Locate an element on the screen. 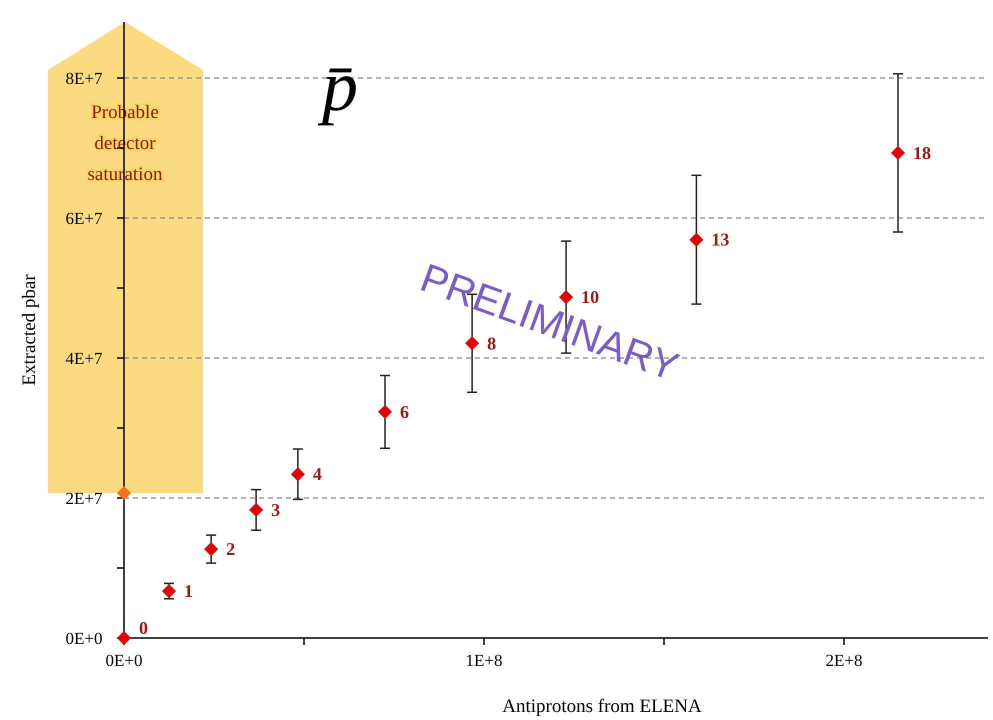  annotation: 1 is located at coordinates (188, 591).